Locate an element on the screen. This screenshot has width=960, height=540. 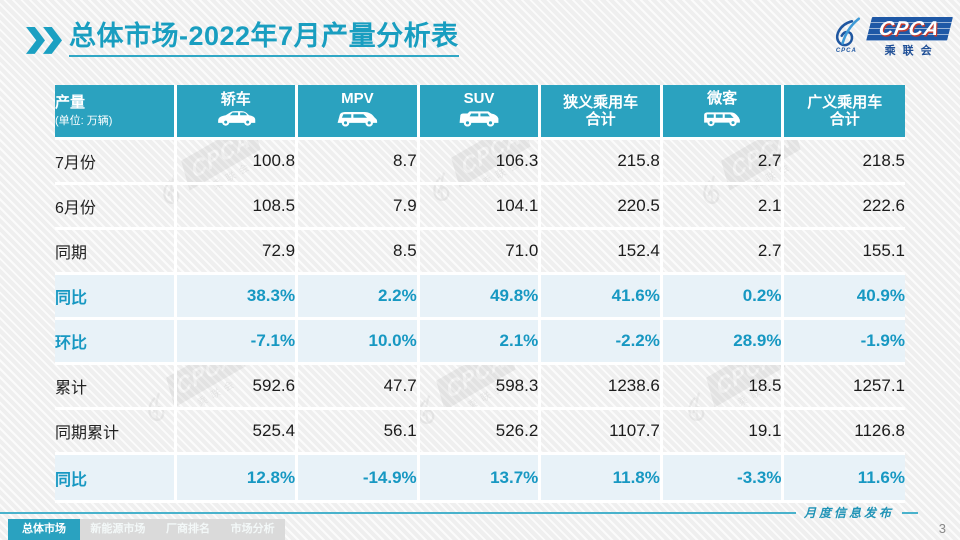
table-cell: 108.5 is located at coordinates (237, 206).